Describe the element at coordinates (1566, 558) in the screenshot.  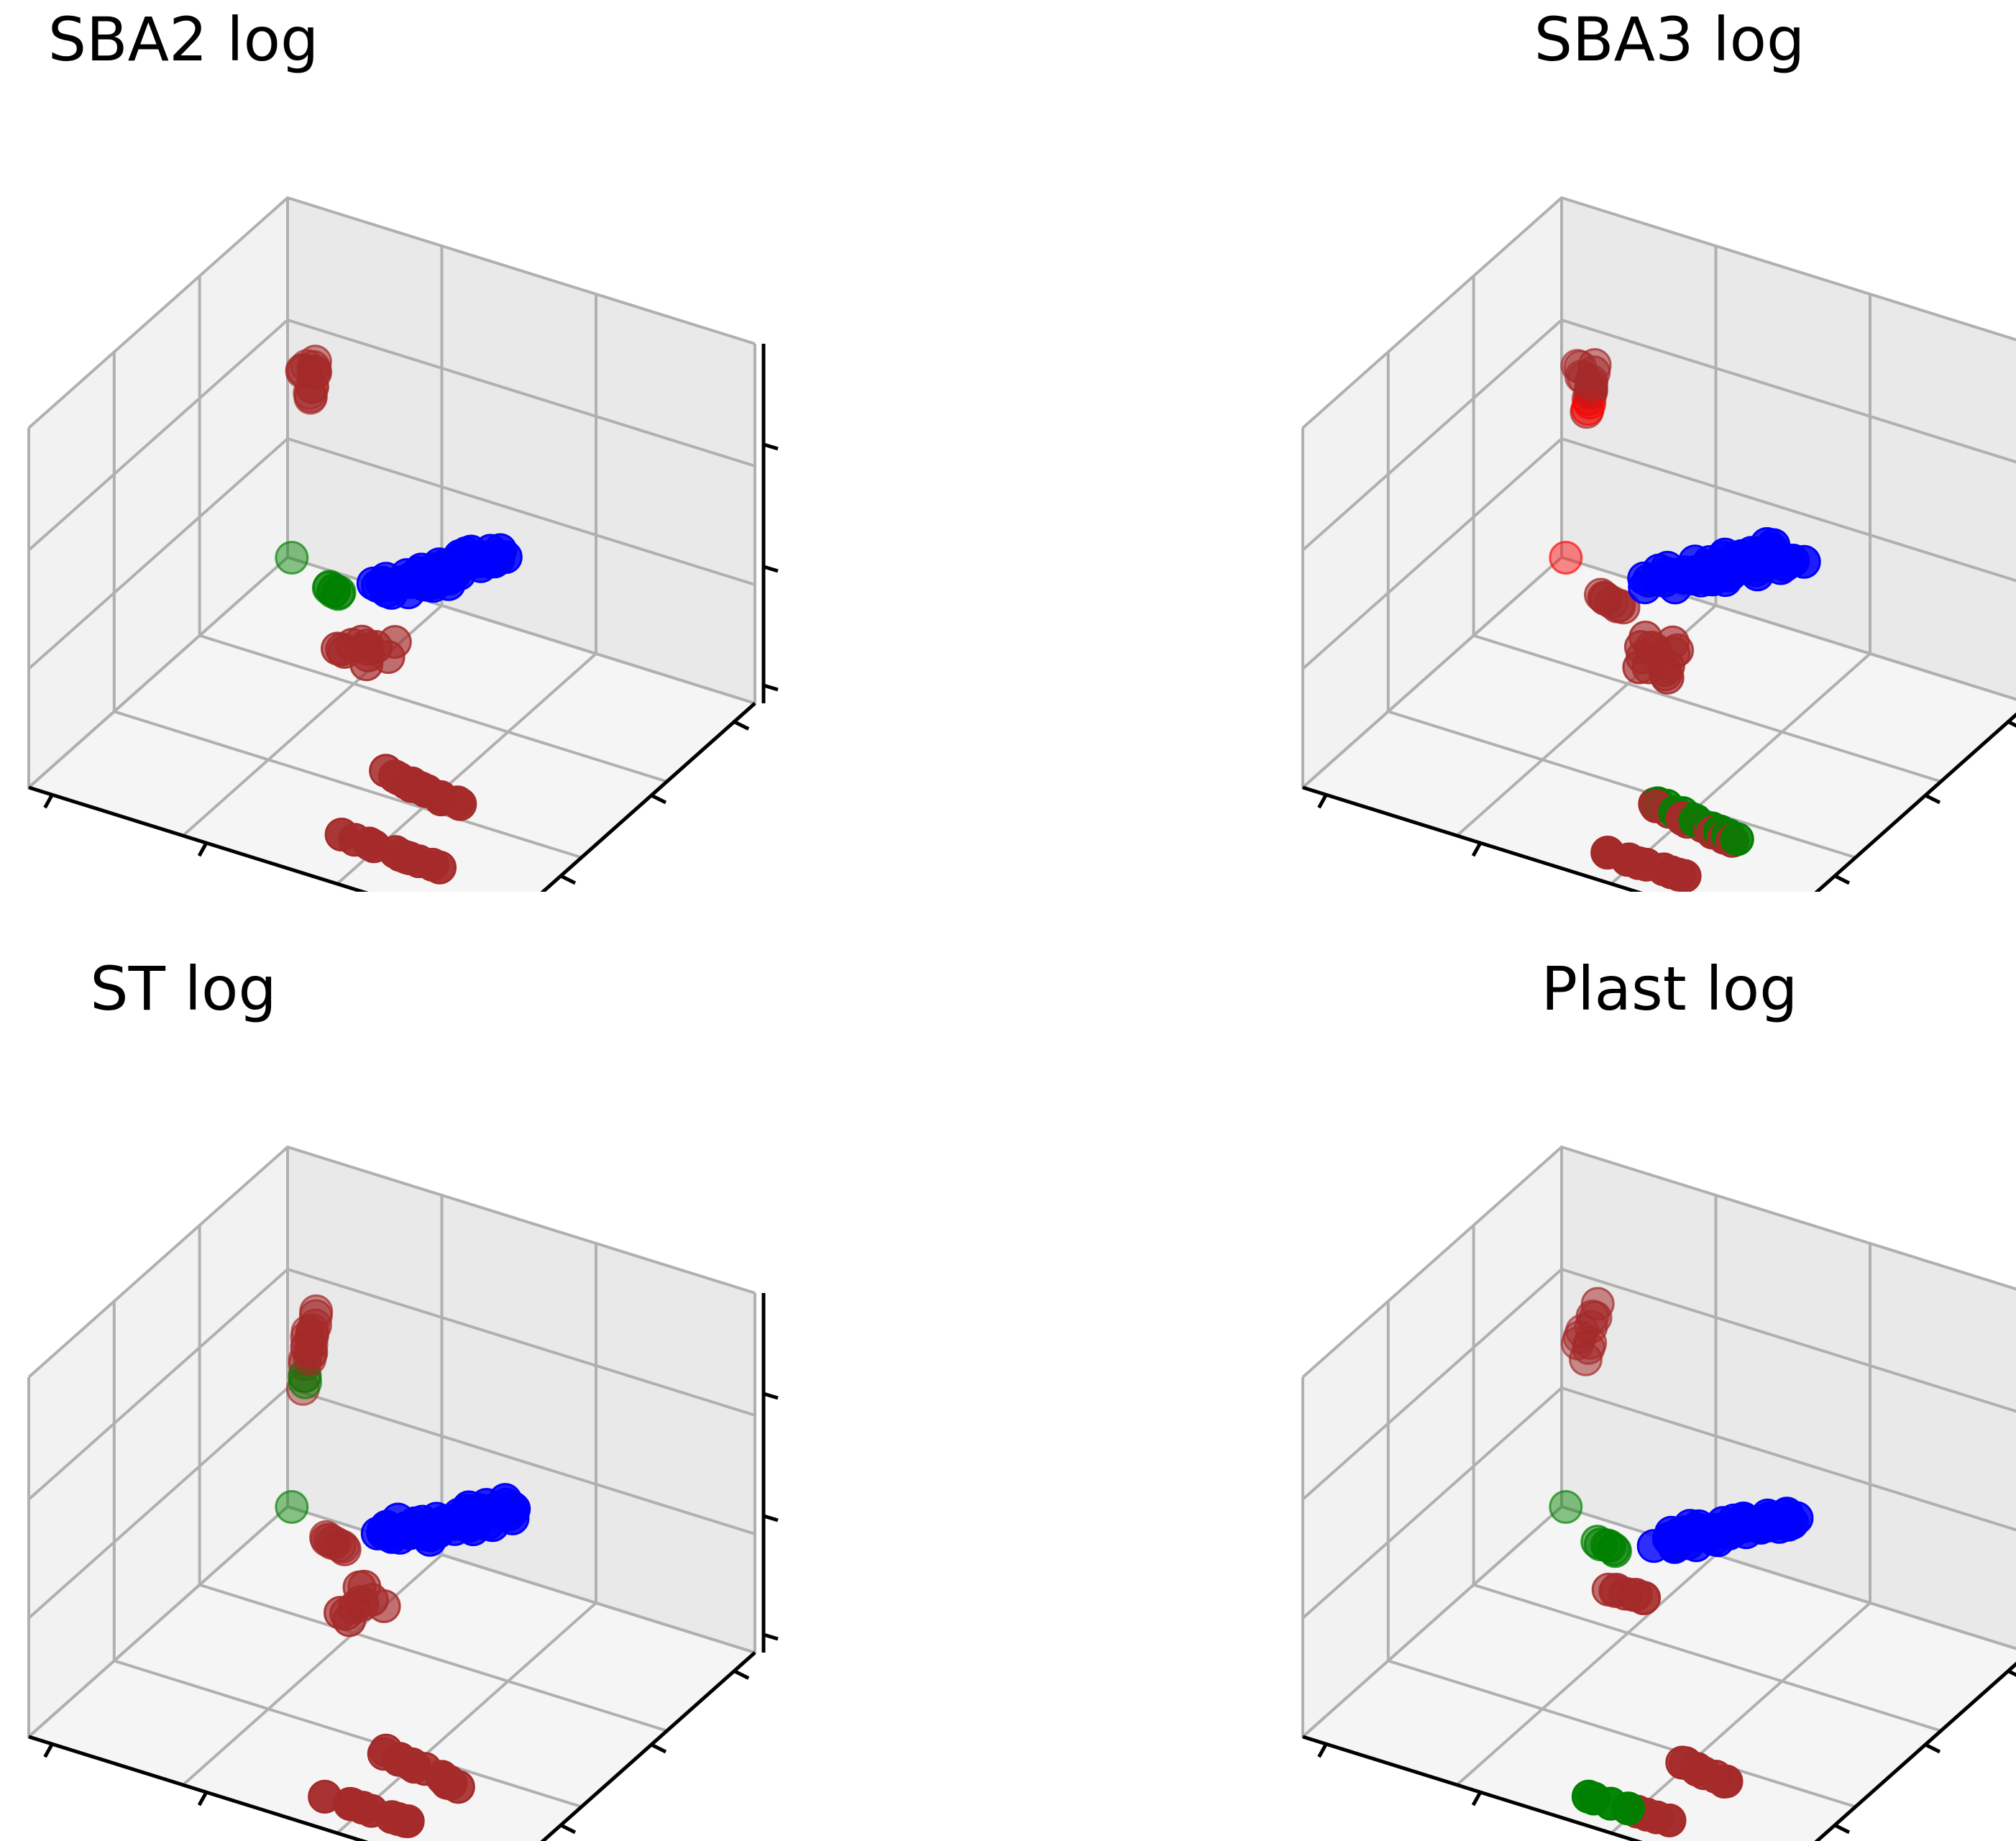
I see `red-point` at that location.